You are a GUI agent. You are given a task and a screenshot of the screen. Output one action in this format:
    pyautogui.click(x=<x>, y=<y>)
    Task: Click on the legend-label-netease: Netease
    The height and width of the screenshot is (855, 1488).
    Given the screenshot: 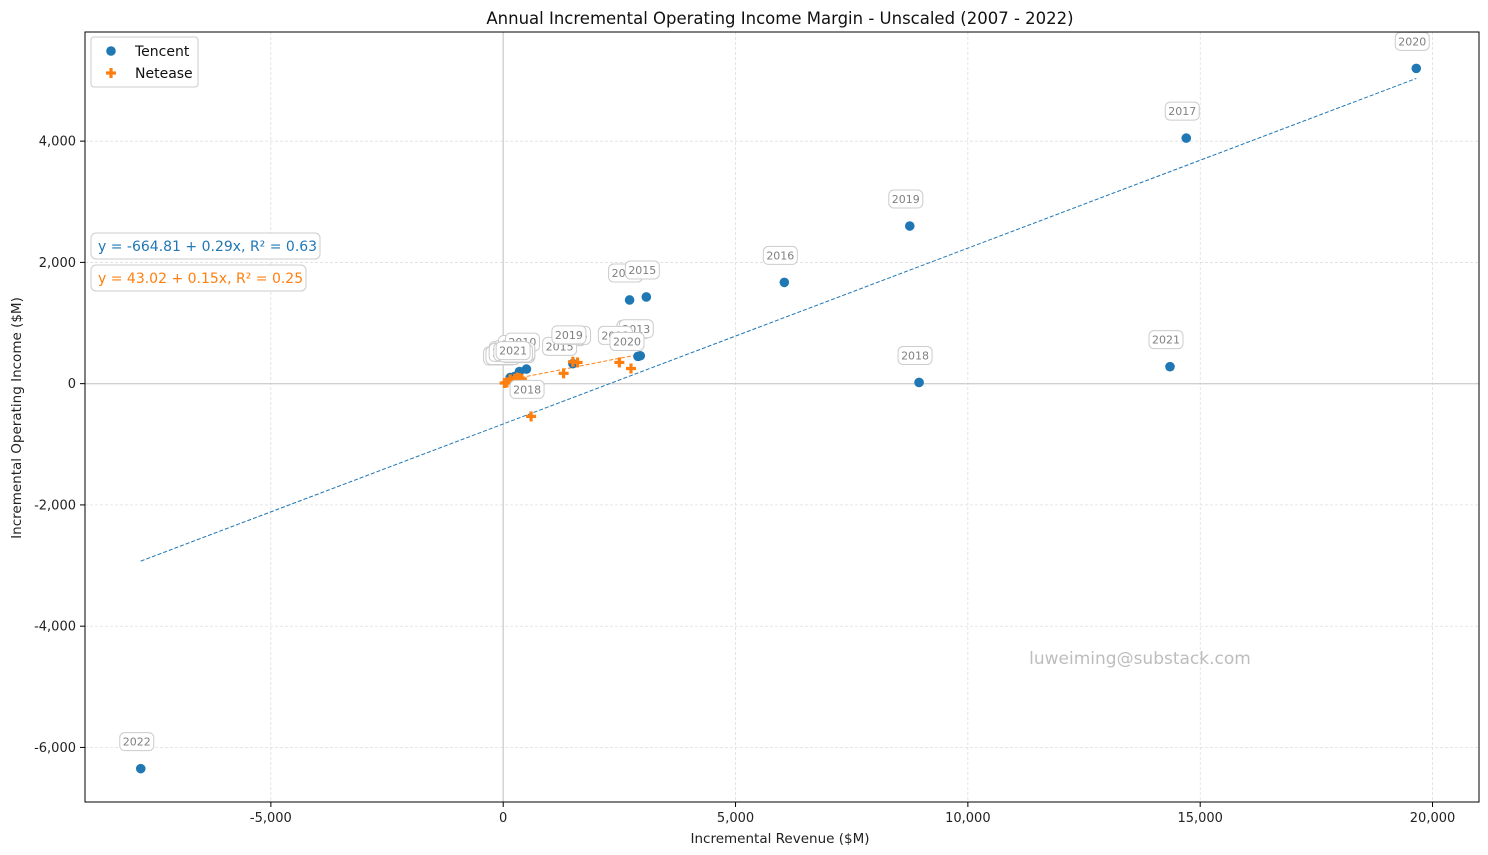 What is the action you would take?
    pyautogui.click(x=164, y=74)
    